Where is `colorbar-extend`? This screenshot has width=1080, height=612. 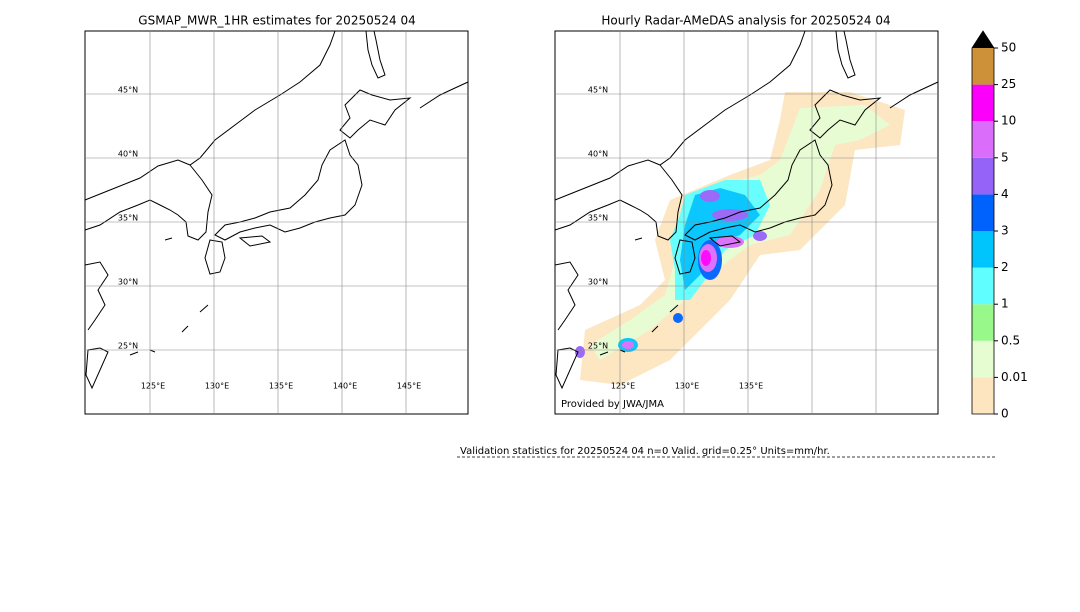
colorbar-extend is located at coordinates (983, 39).